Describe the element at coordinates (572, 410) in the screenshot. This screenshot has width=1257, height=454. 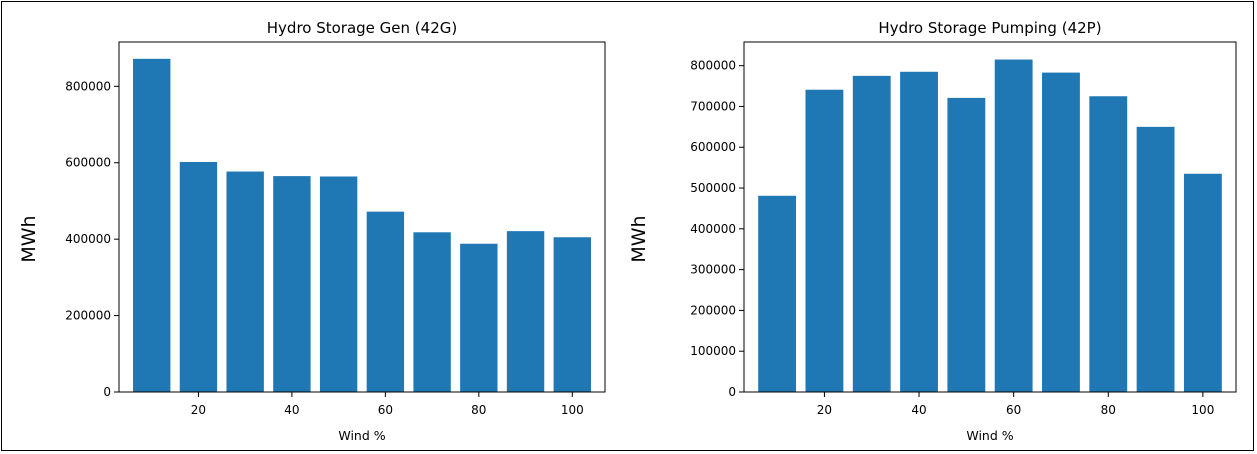
I see `chart1-x-tick-label: 100` at that location.